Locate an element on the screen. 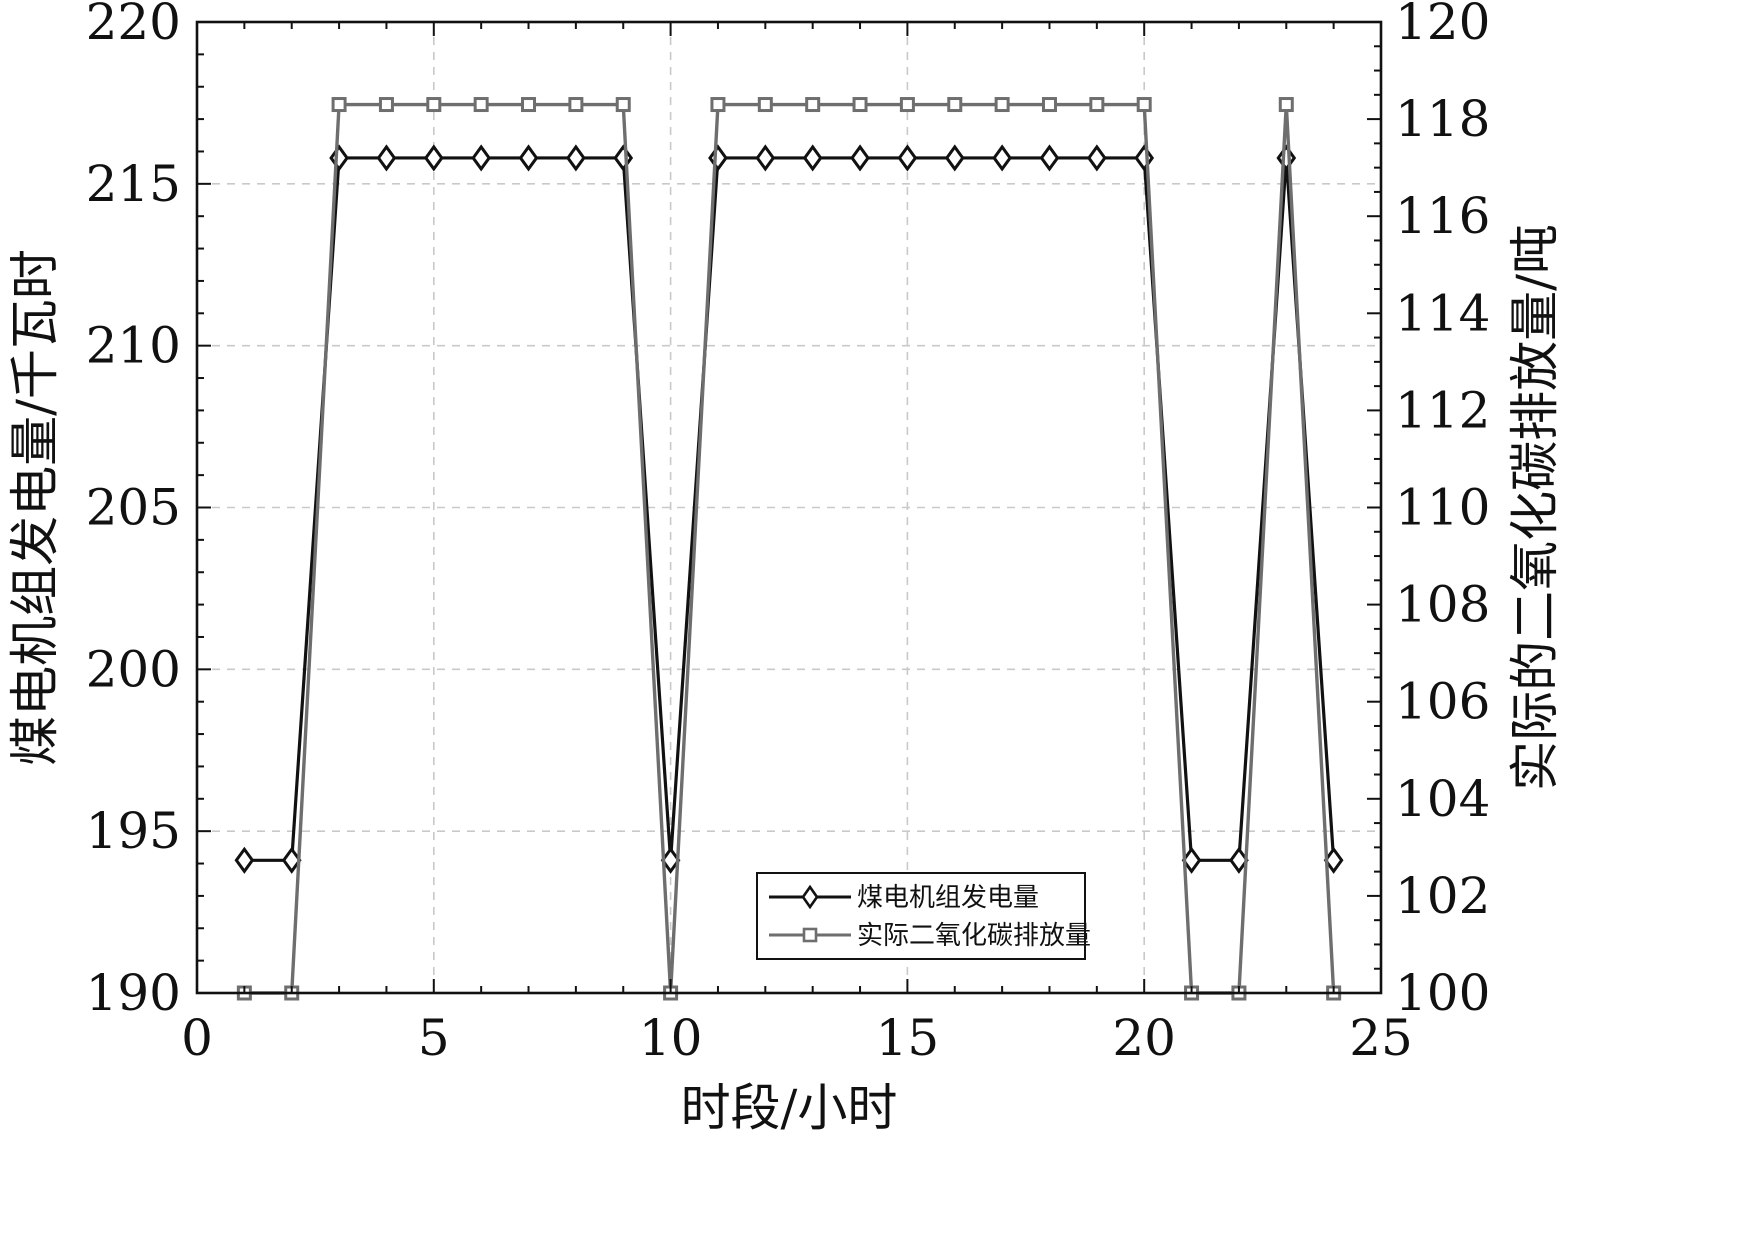  y-right-tick-label: 116 is located at coordinates (1442, 216).